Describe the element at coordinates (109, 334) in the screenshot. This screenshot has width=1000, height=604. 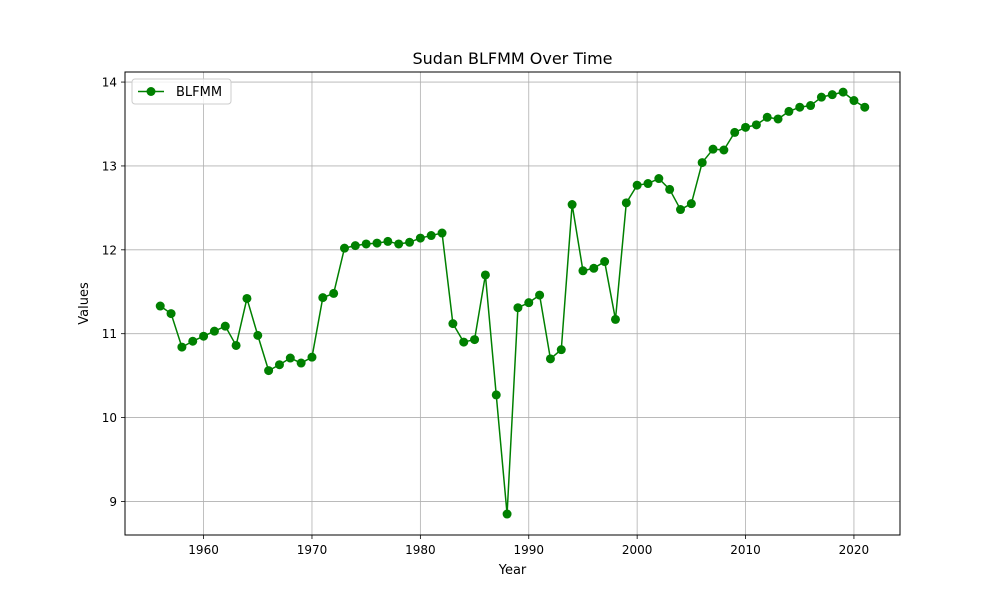
I see `y-tick-label: 11` at that location.